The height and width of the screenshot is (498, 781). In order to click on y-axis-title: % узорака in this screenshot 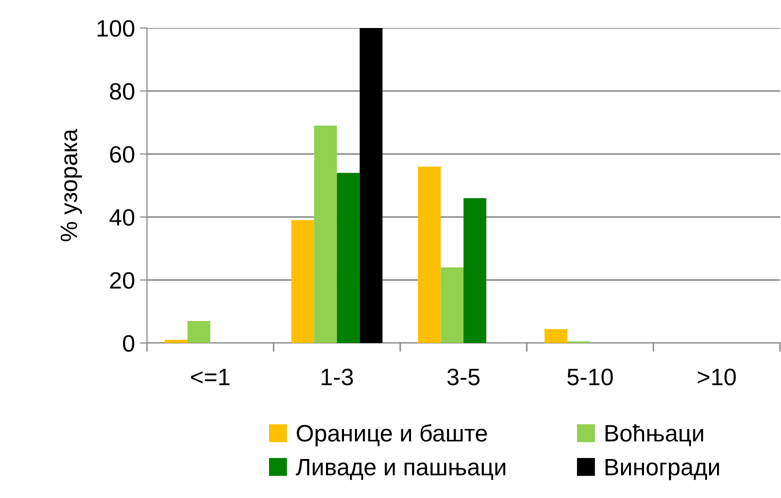, I will do `click(71, 185)`.